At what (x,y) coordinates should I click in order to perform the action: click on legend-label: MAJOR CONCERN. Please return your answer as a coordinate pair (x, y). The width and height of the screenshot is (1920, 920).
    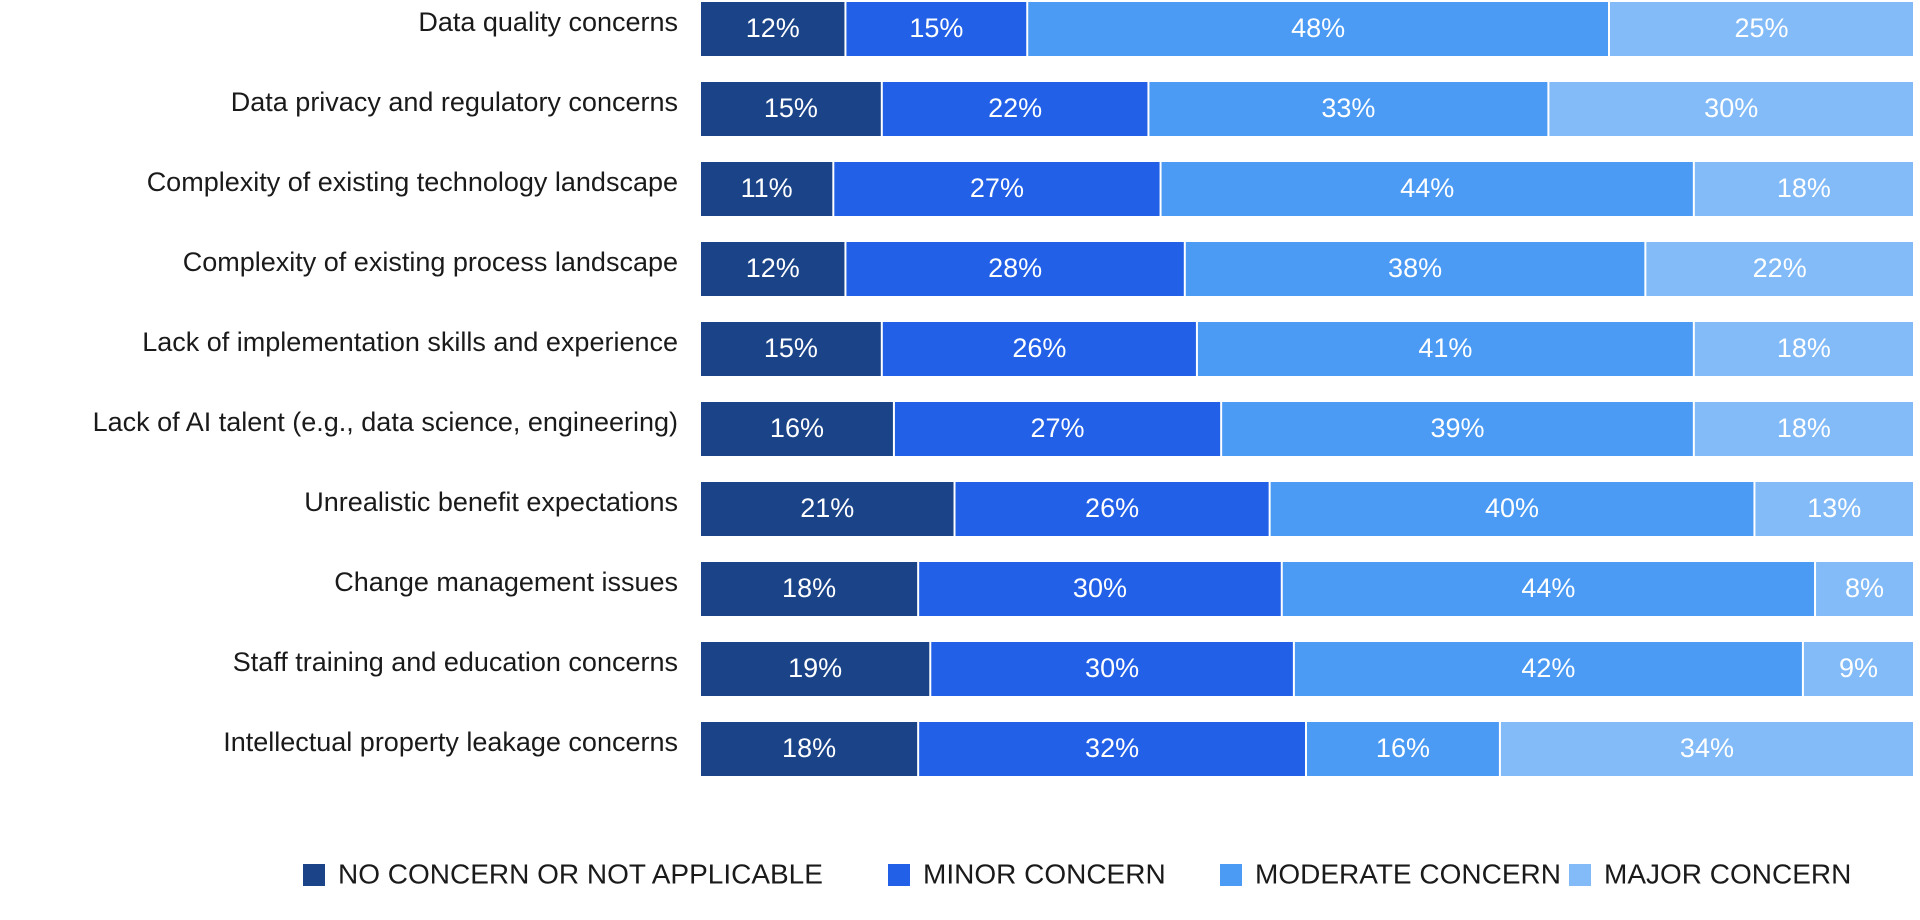
    Looking at the image, I should click on (1727, 873).